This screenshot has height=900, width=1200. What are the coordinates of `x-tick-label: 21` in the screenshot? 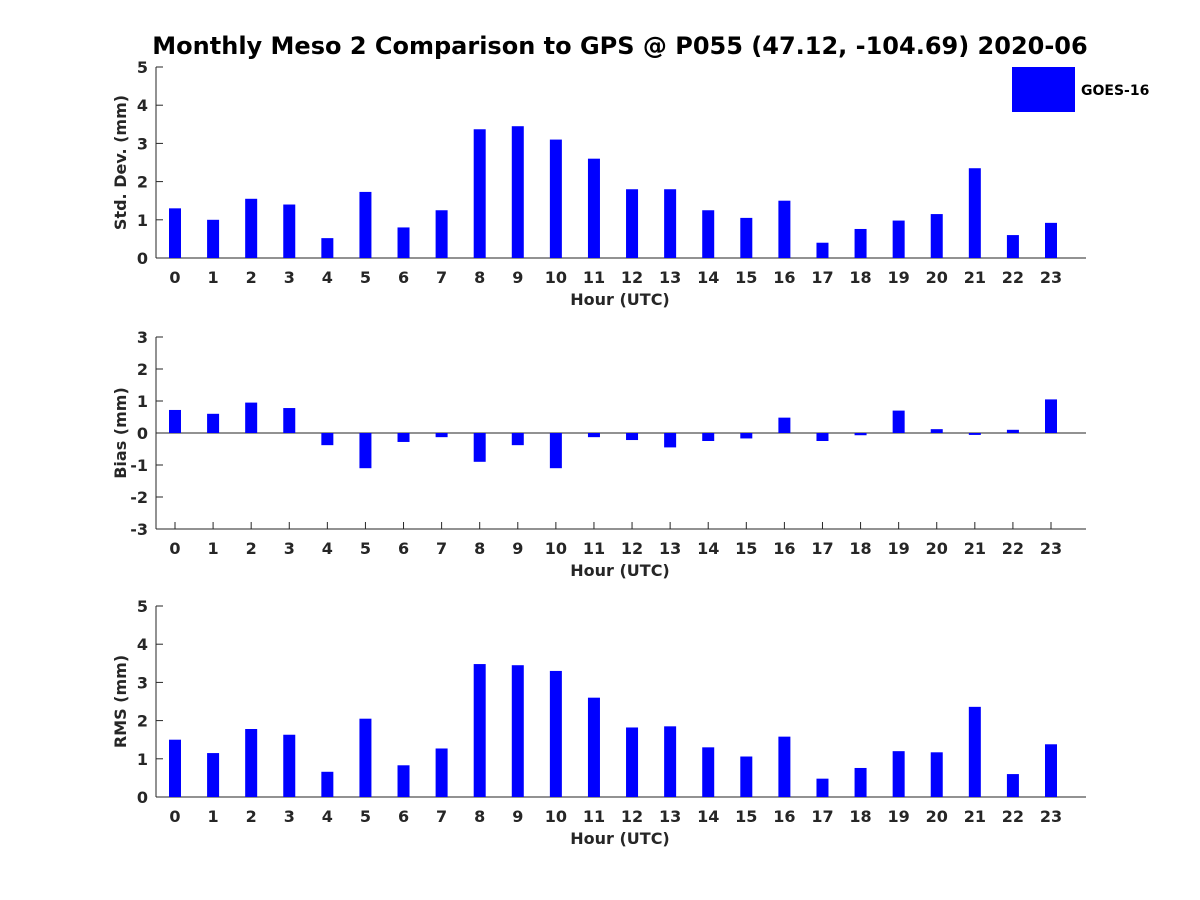 It's located at (975, 277).